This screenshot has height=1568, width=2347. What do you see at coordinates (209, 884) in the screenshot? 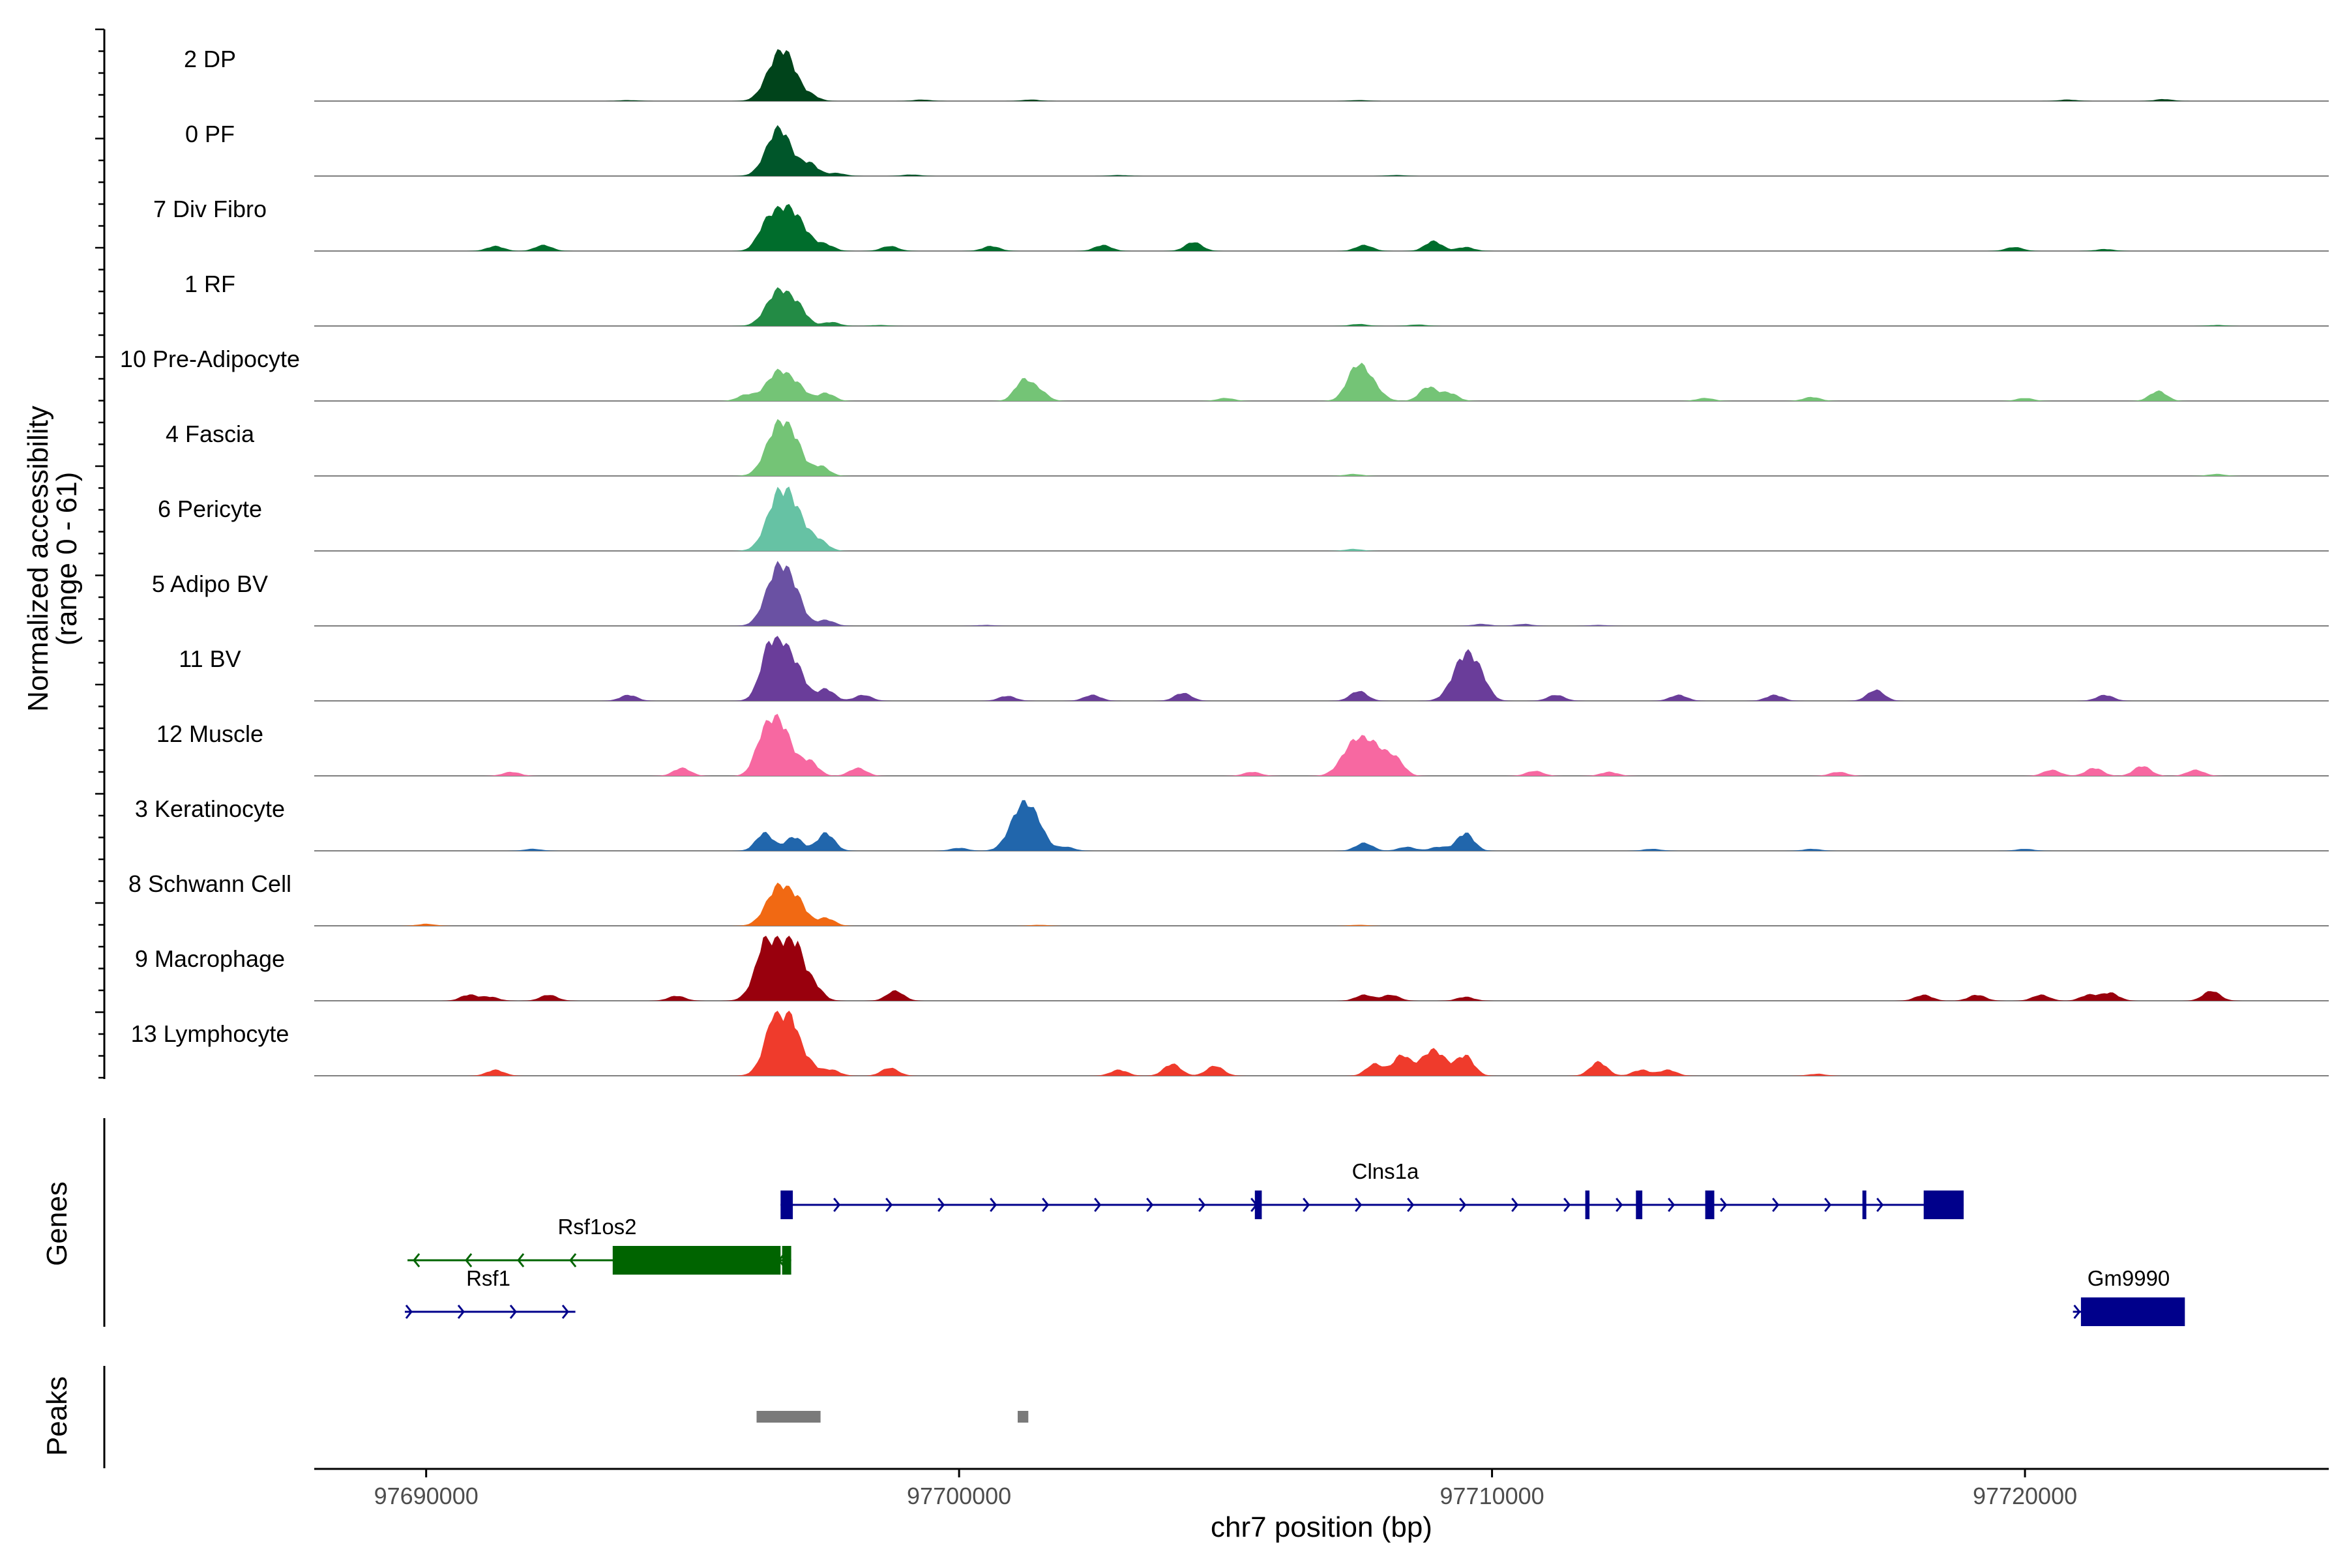
I see `track-label-8-schwann-cell: 8 Schwann Cell` at bounding box center [209, 884].